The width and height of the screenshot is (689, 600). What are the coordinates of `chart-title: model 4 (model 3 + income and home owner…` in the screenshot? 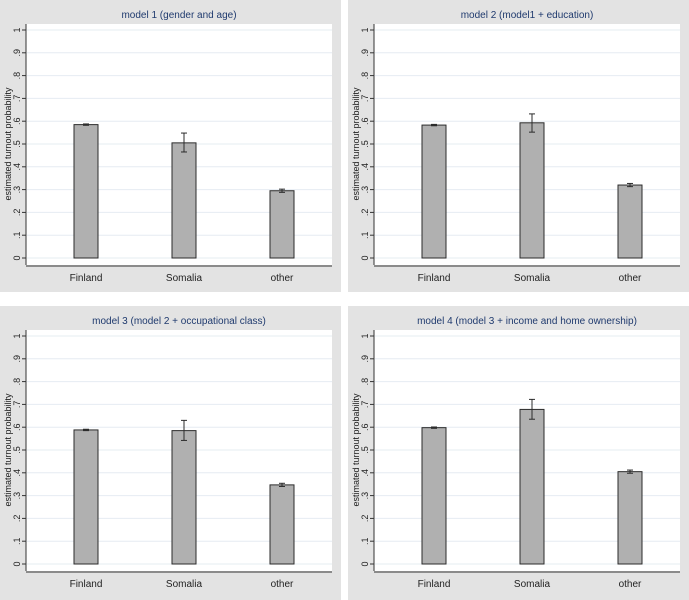 It's located at (527, 321).